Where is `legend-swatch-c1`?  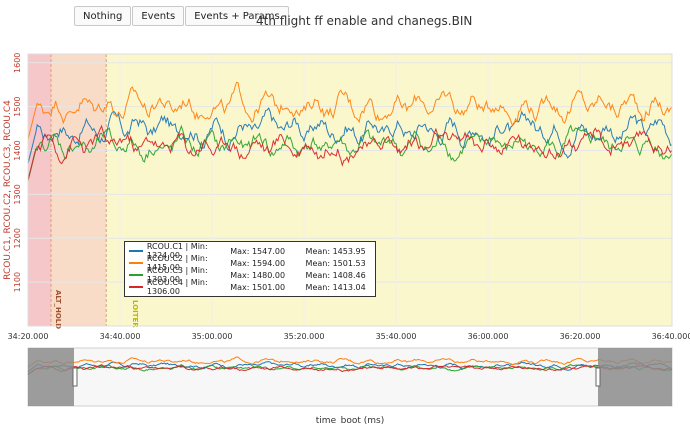 legend-swatch-c1 is located at coordinates (136, 251).